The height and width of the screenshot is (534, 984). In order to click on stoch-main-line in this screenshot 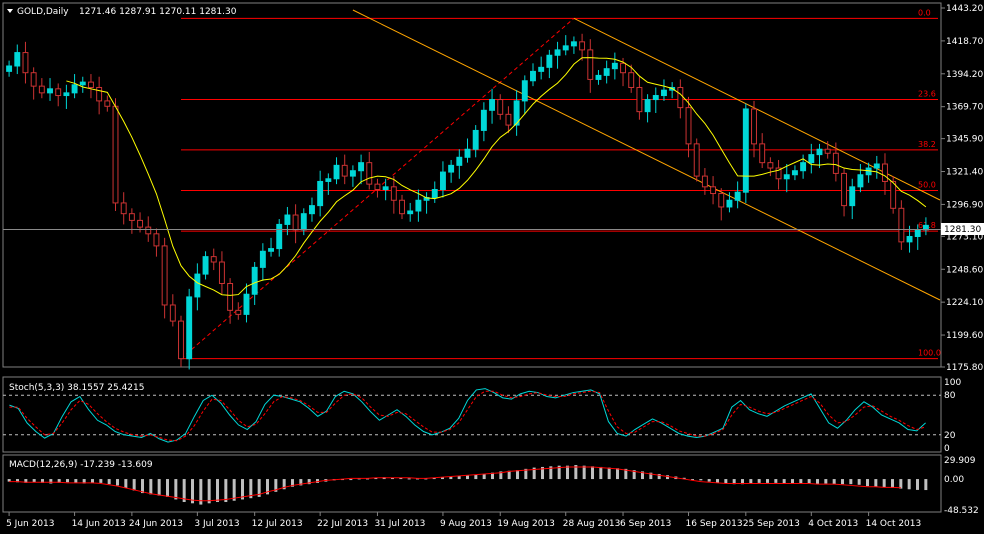, I will do `click(467, 415)`.